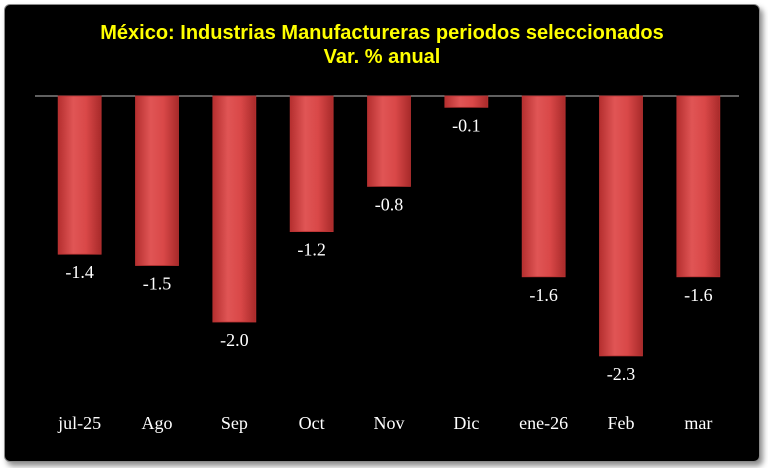  What do you see at coordinates (389, 423) in the screenshot?
I see `x-tick-Nov: Nov` at bounding box center [389, 423].